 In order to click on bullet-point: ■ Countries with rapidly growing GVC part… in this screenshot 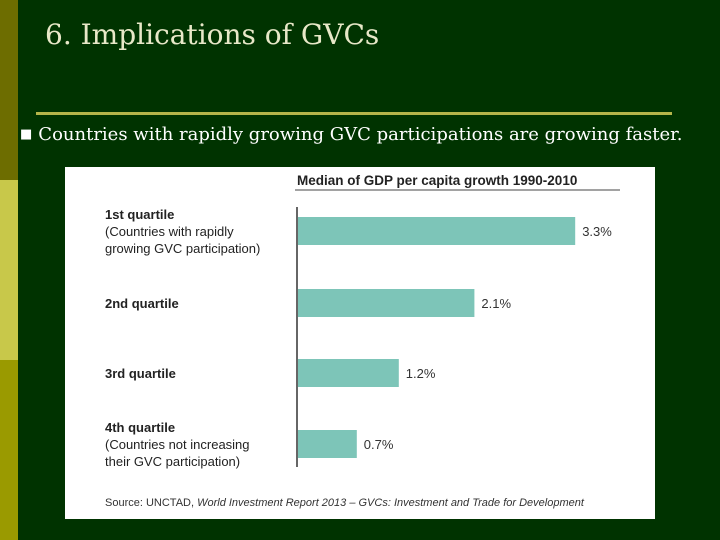, I will do `click(351, 134)`.